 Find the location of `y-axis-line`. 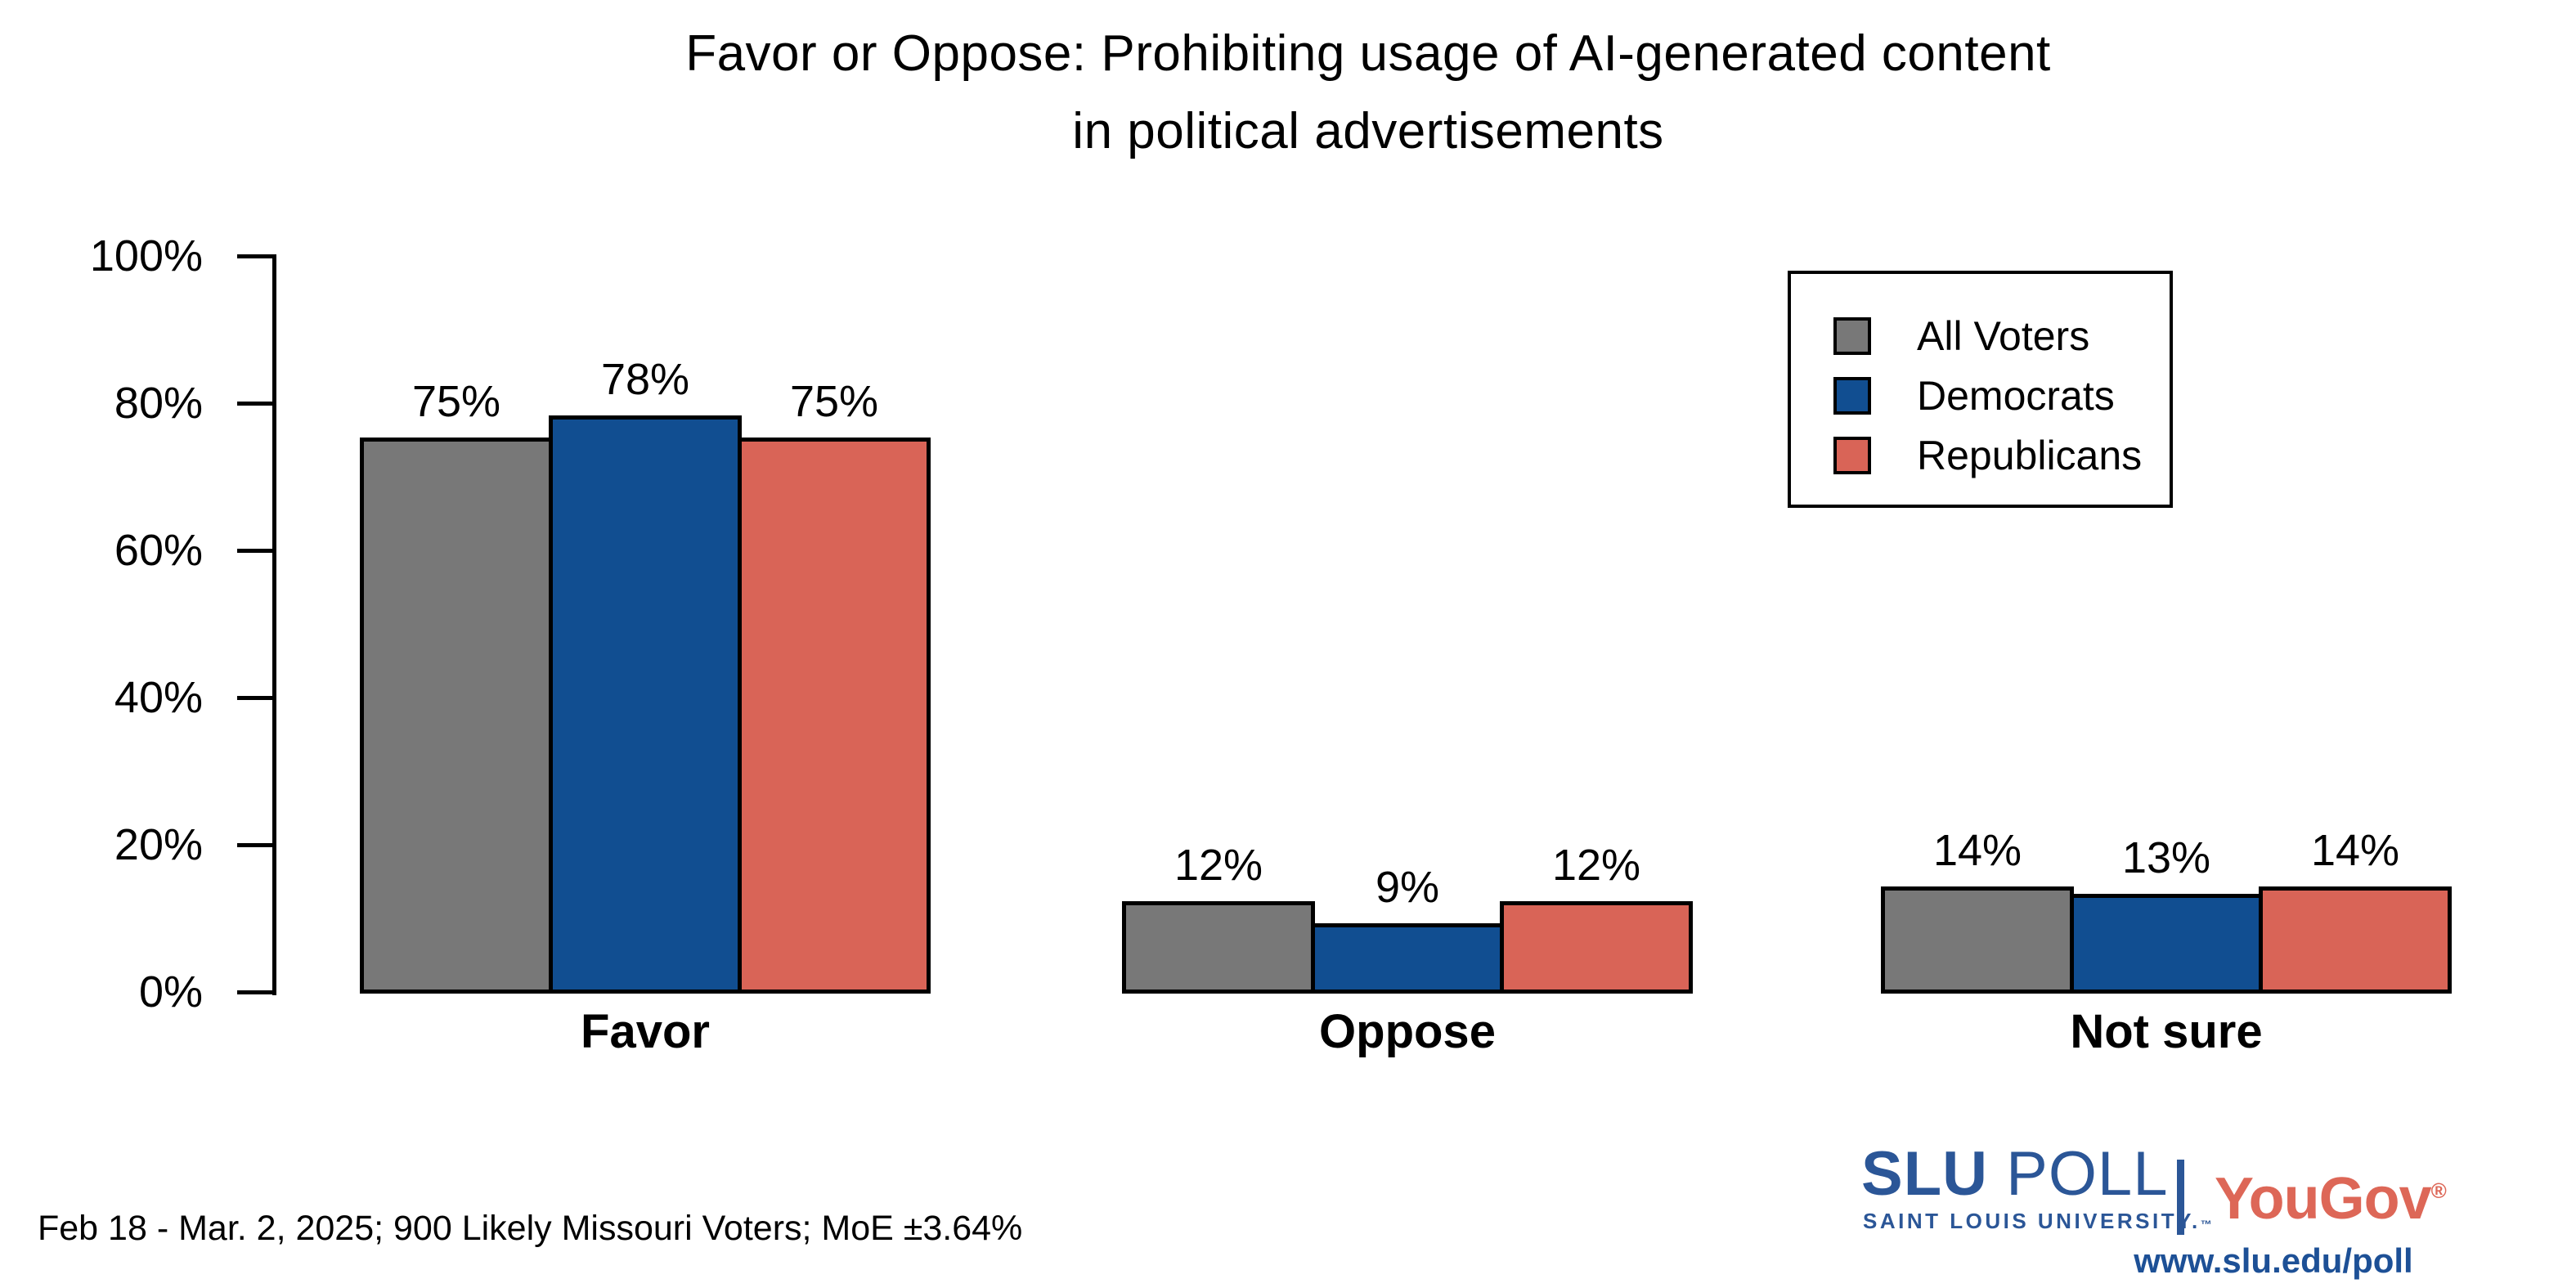

y-axis-line is located at coordinates (274, 625).